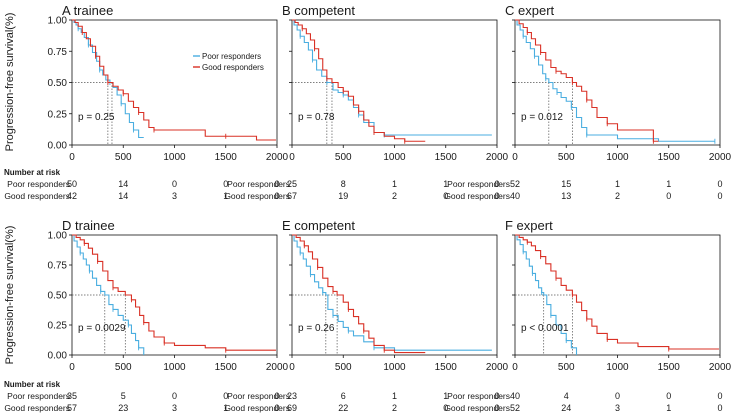  What do you see at coordinates (58, 296) in the screenshot?
I see `y-tick-label: 0.50` at bounding box center [58, 296].